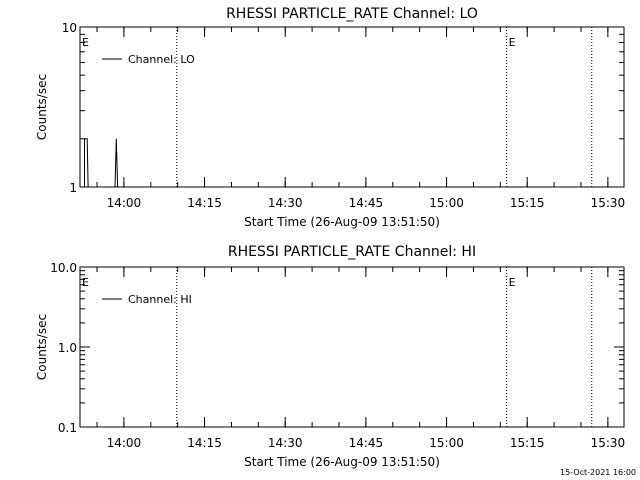 Image resolution: width=640 pixels, height=480 pixels. I want to click on legend-label: Channel: HI, so click(160, 299).